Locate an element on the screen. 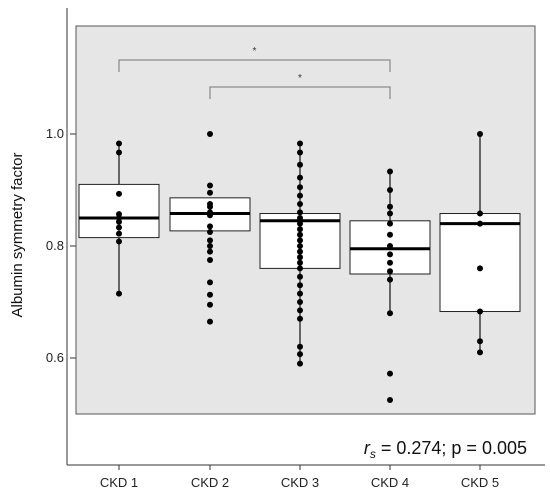 The width and height of the screenshot is (550, 502). x-tick-group: CKD 1 CKD 2 CKD 3 CKD 4 CKD 5 is located at coordinates (299, 477).